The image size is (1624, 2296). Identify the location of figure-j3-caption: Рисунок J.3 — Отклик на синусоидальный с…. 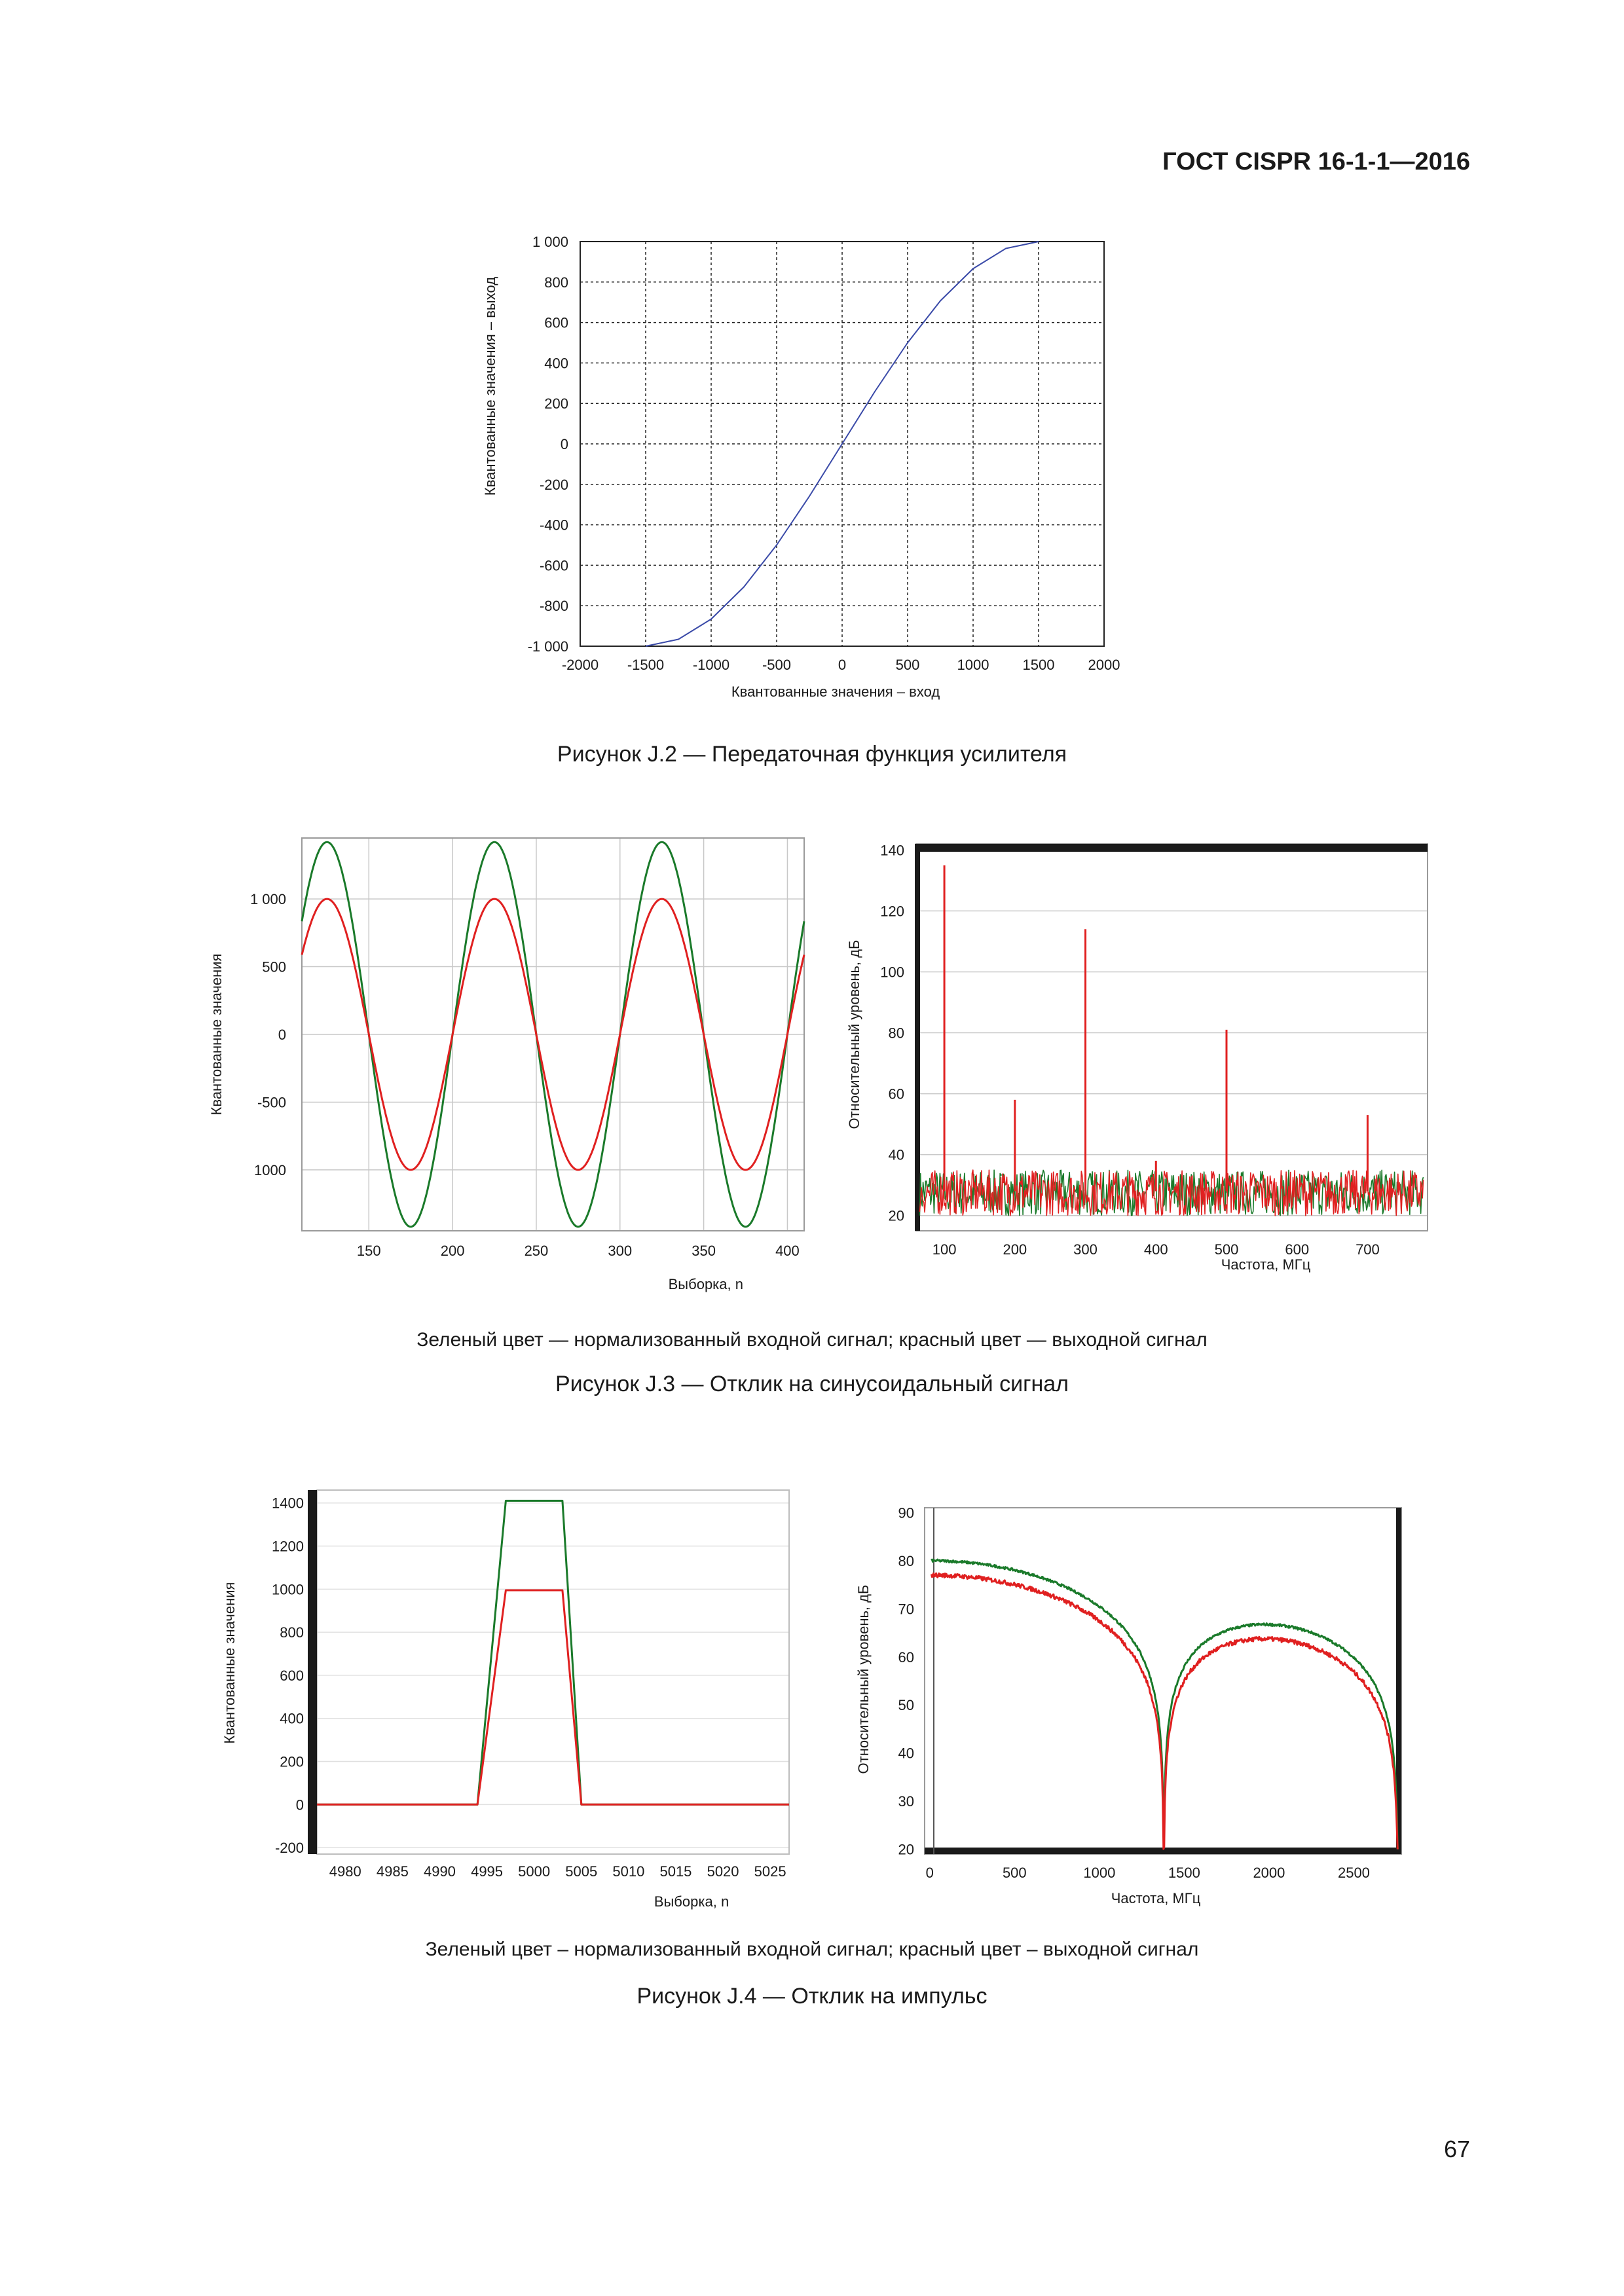
(812, 1384).